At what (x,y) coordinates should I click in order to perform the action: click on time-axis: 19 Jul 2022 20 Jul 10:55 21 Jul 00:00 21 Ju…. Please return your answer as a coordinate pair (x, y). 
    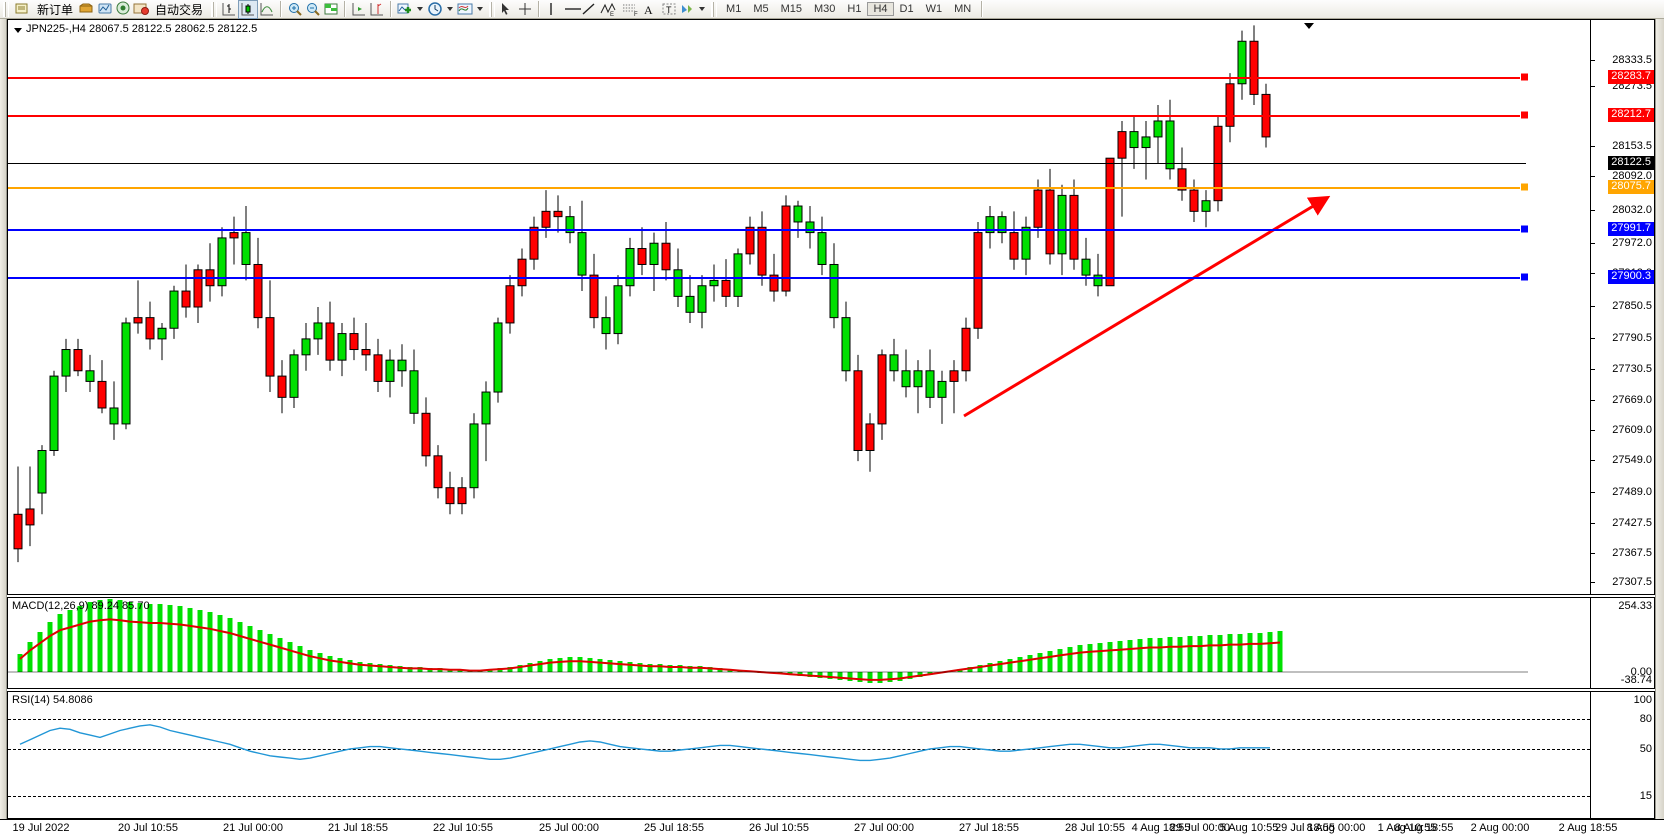
    Looking at the image, I should click on (832, 828).